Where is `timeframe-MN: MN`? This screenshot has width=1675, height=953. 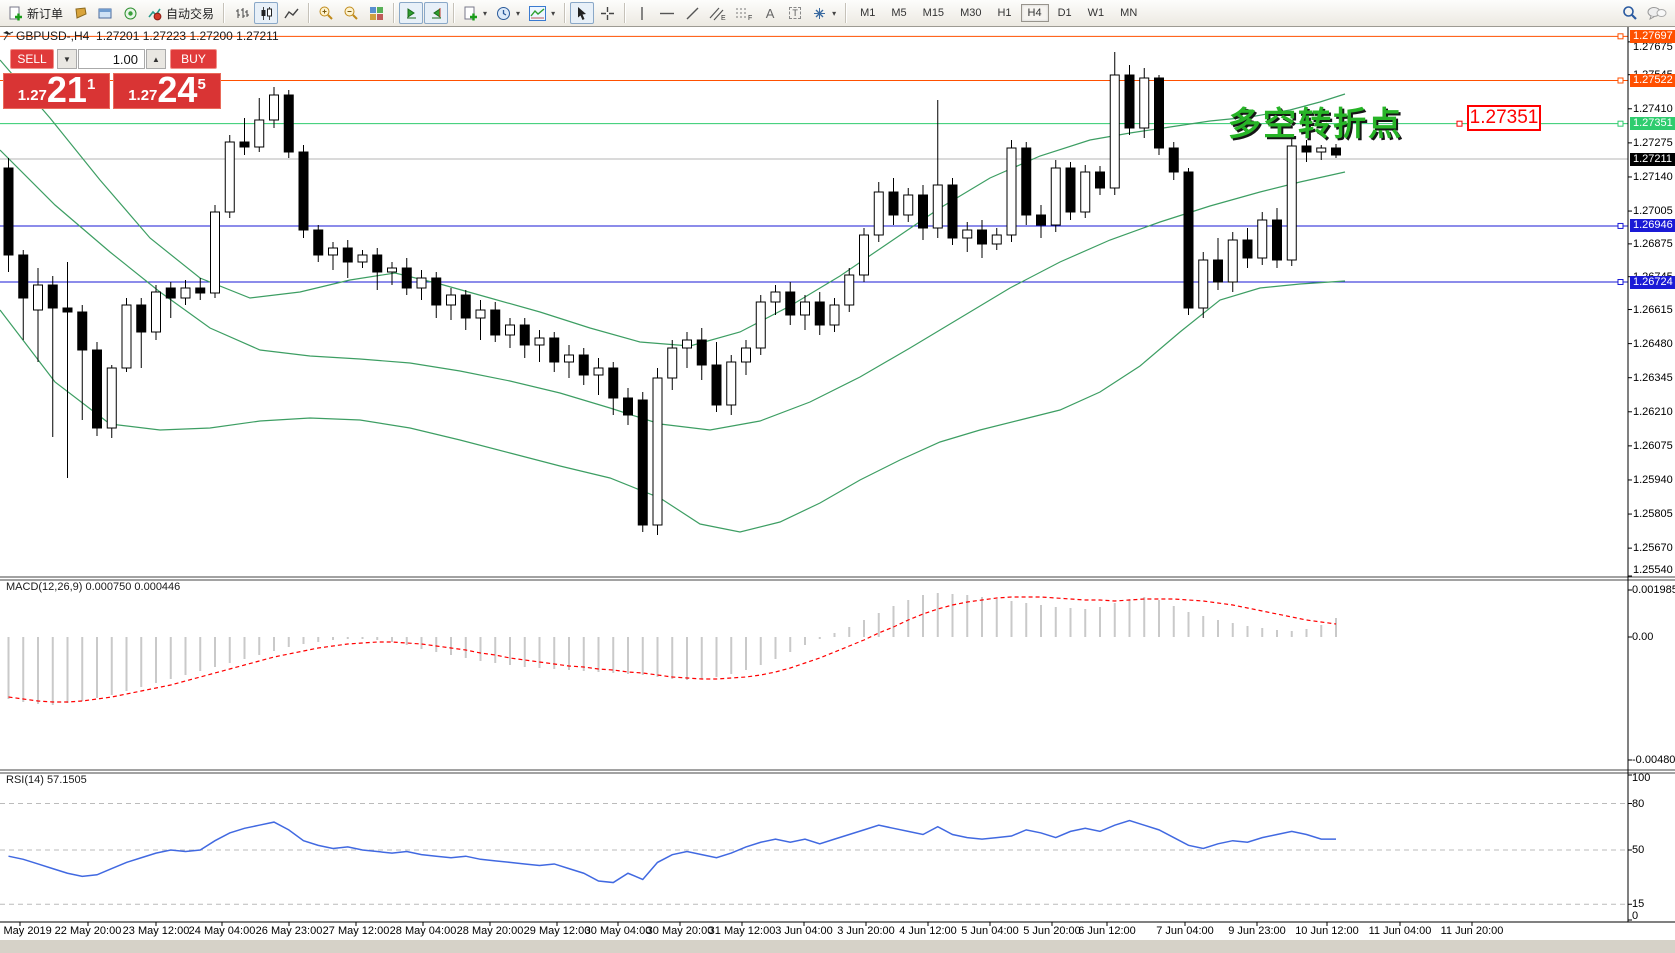
timeframe-MN: MN is located at coordinates (1129, 13).